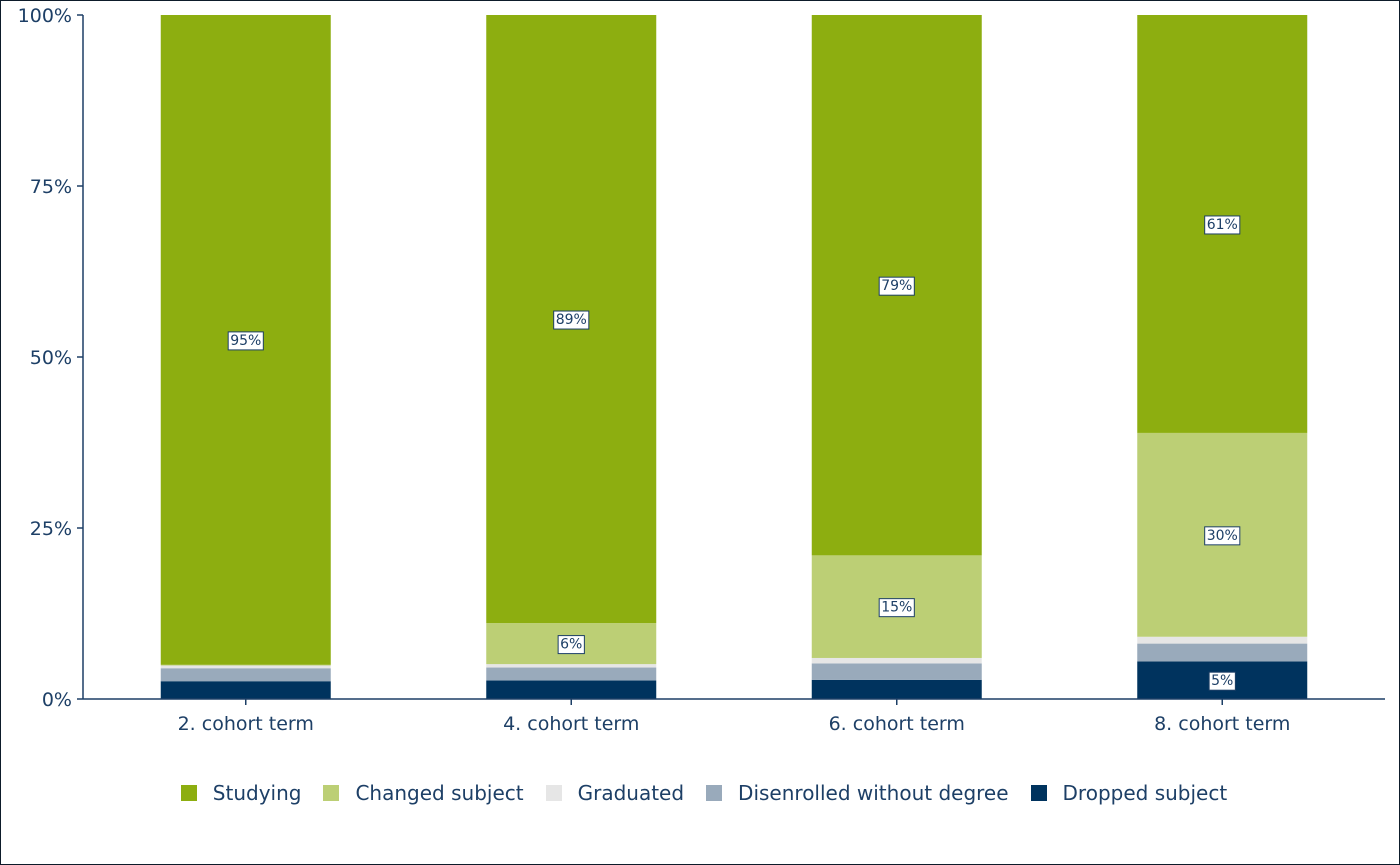 The image size is (1400, 865). I want to click on legend-swatch-dropped-subject, so click(1038, 793).